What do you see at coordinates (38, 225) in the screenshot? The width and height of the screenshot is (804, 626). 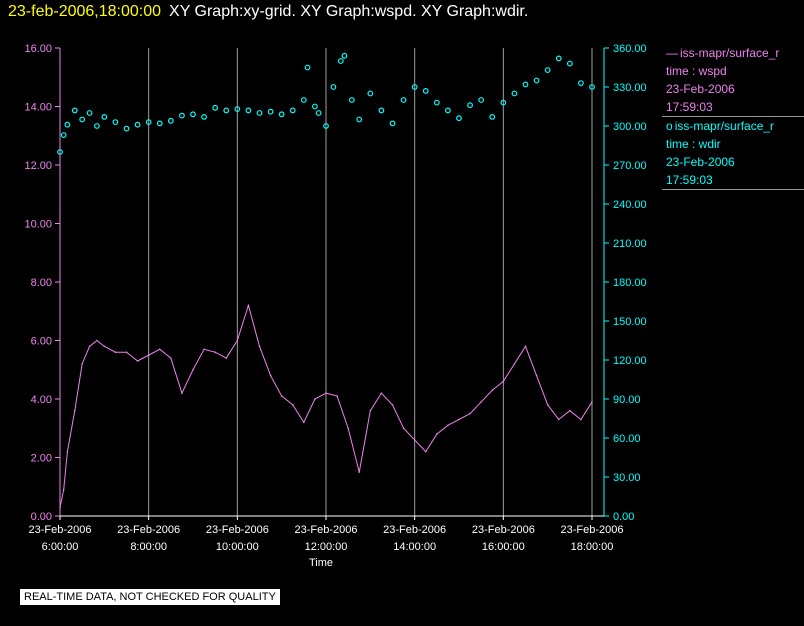 I see `y-left-tick-label: 10.00` at bounding box center [38, 225].